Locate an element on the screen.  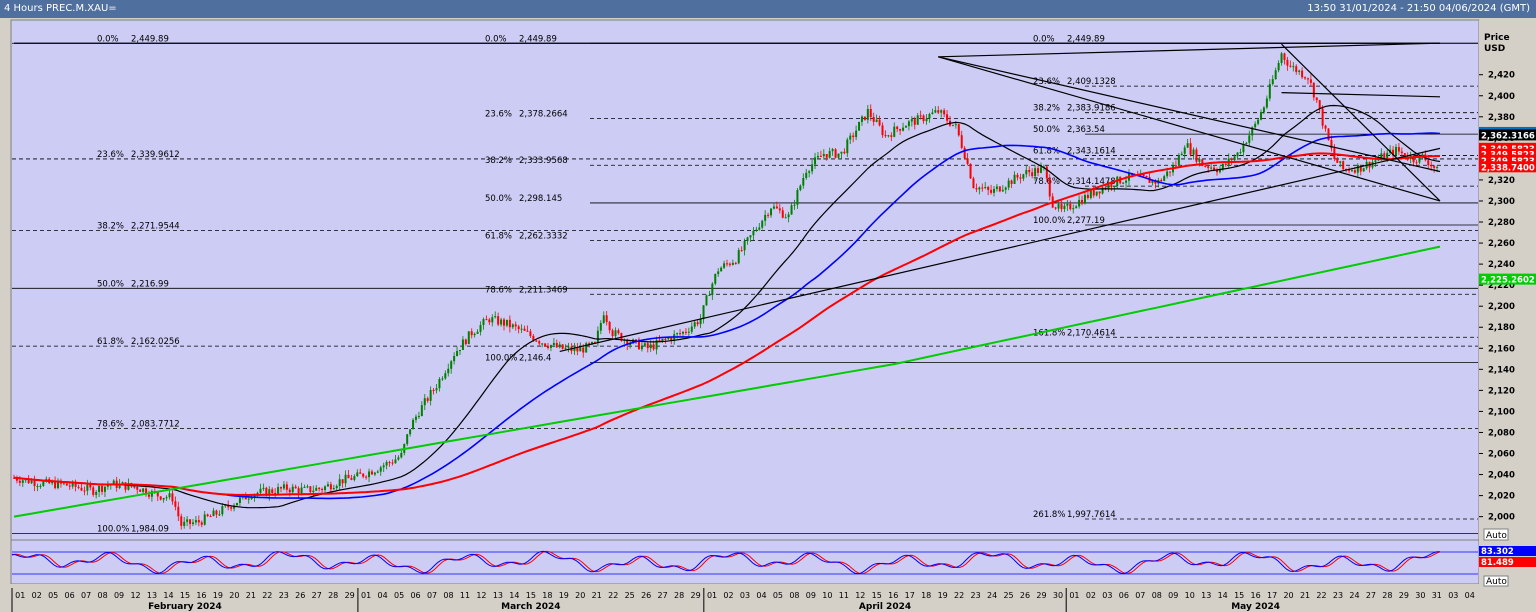
price-axis-panel is located at coordinates (1507, 302).